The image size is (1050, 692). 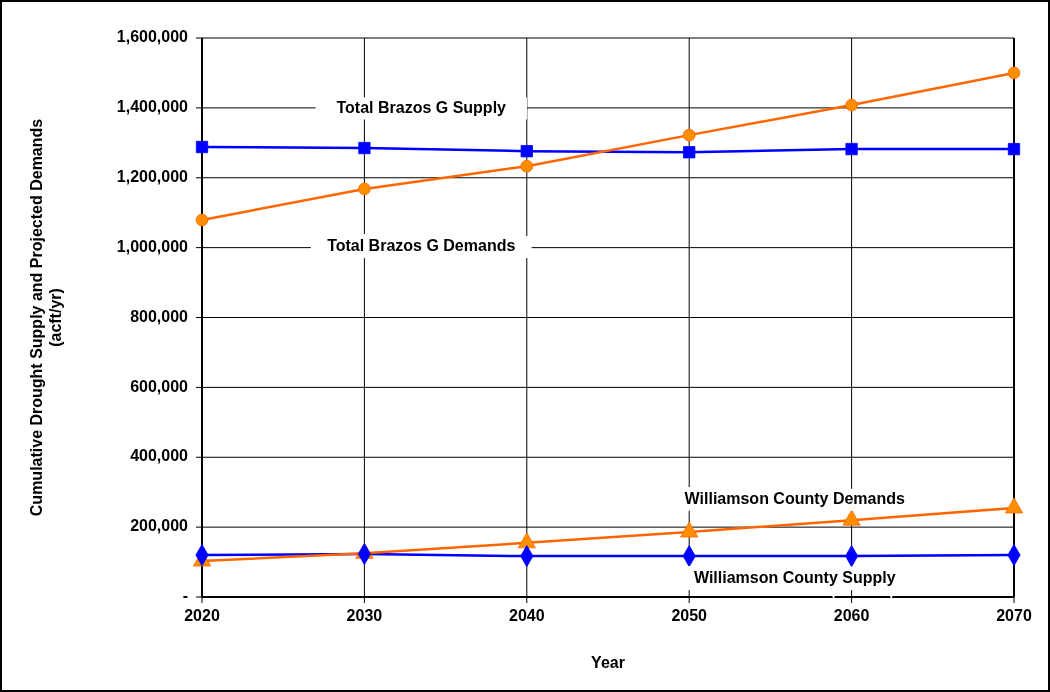 What do you see at coordinates (421, 246) in the screenshot?
I see `text: Total Brazos G Demands` at bounding box center [421, 246].